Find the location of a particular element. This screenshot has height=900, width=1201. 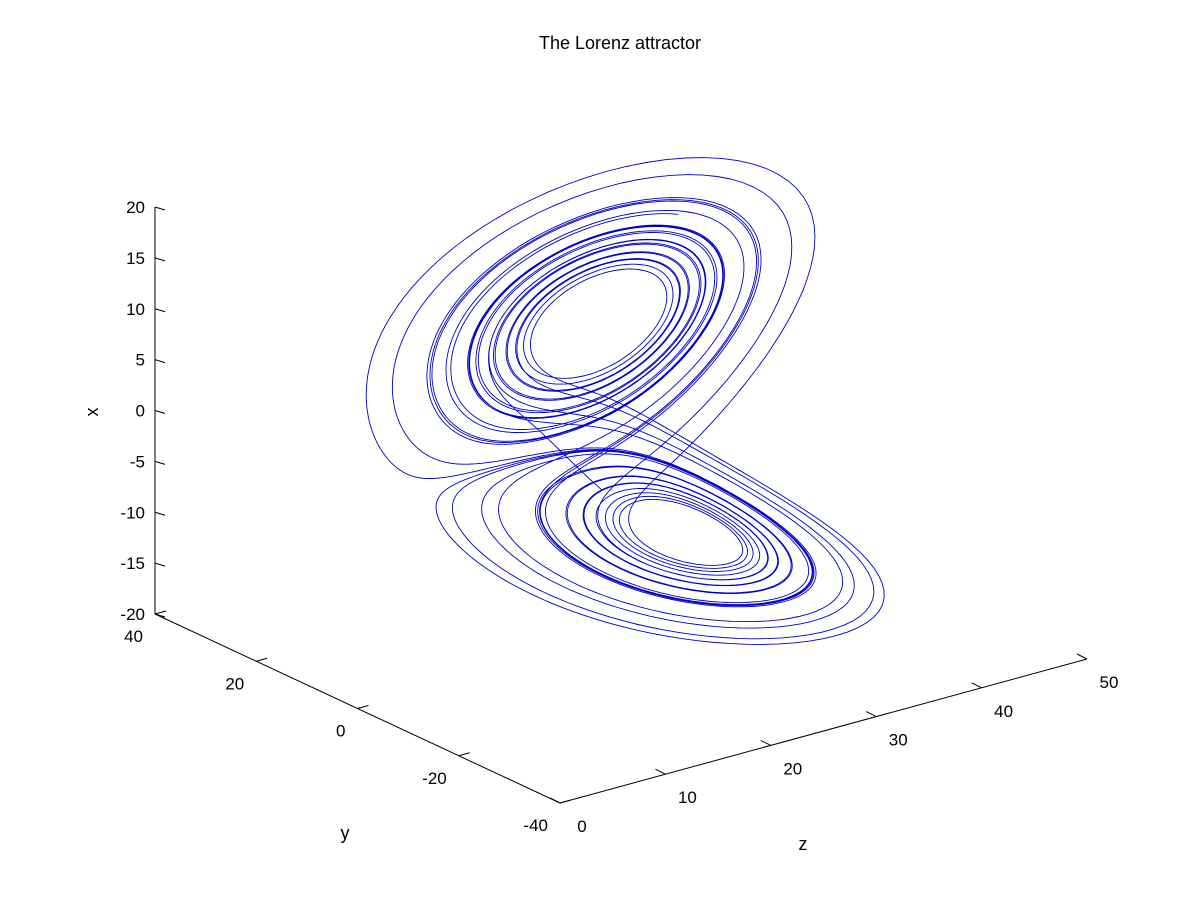

y-axis-tick-label: -20 is located at coordinates (434, 778).